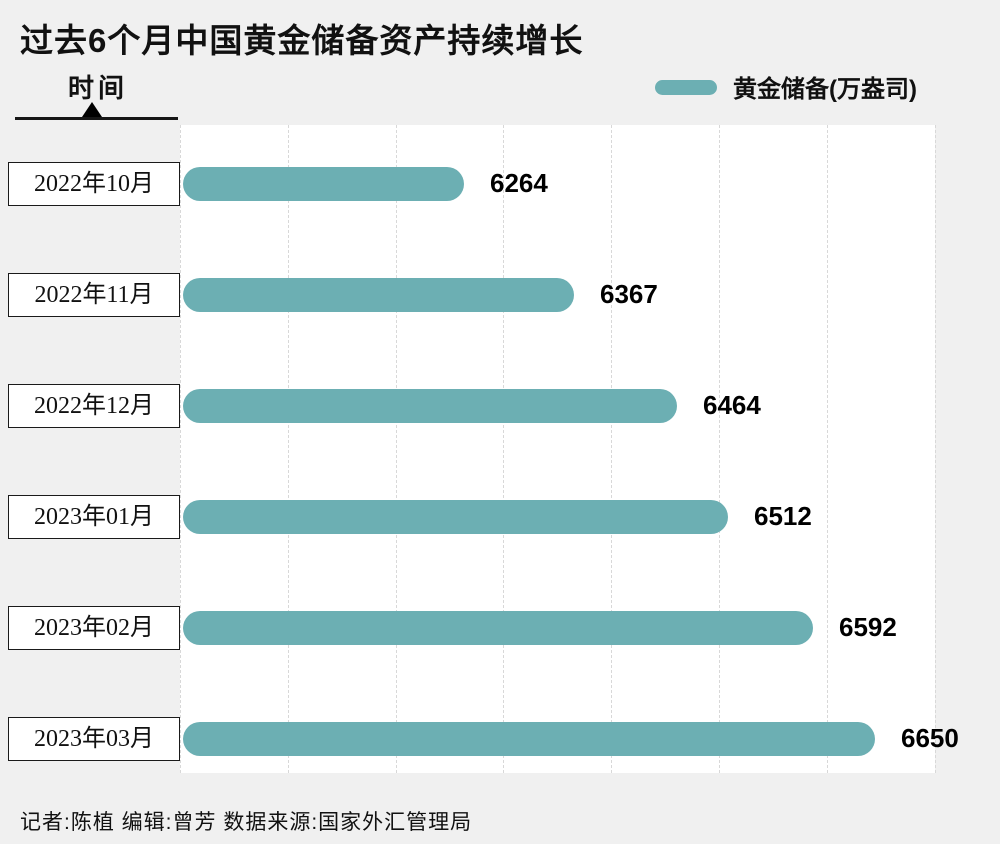 Image resolution: width=1000 pixels, height=844 pixels. I want to click on legend-swatch, so click(686, 87).